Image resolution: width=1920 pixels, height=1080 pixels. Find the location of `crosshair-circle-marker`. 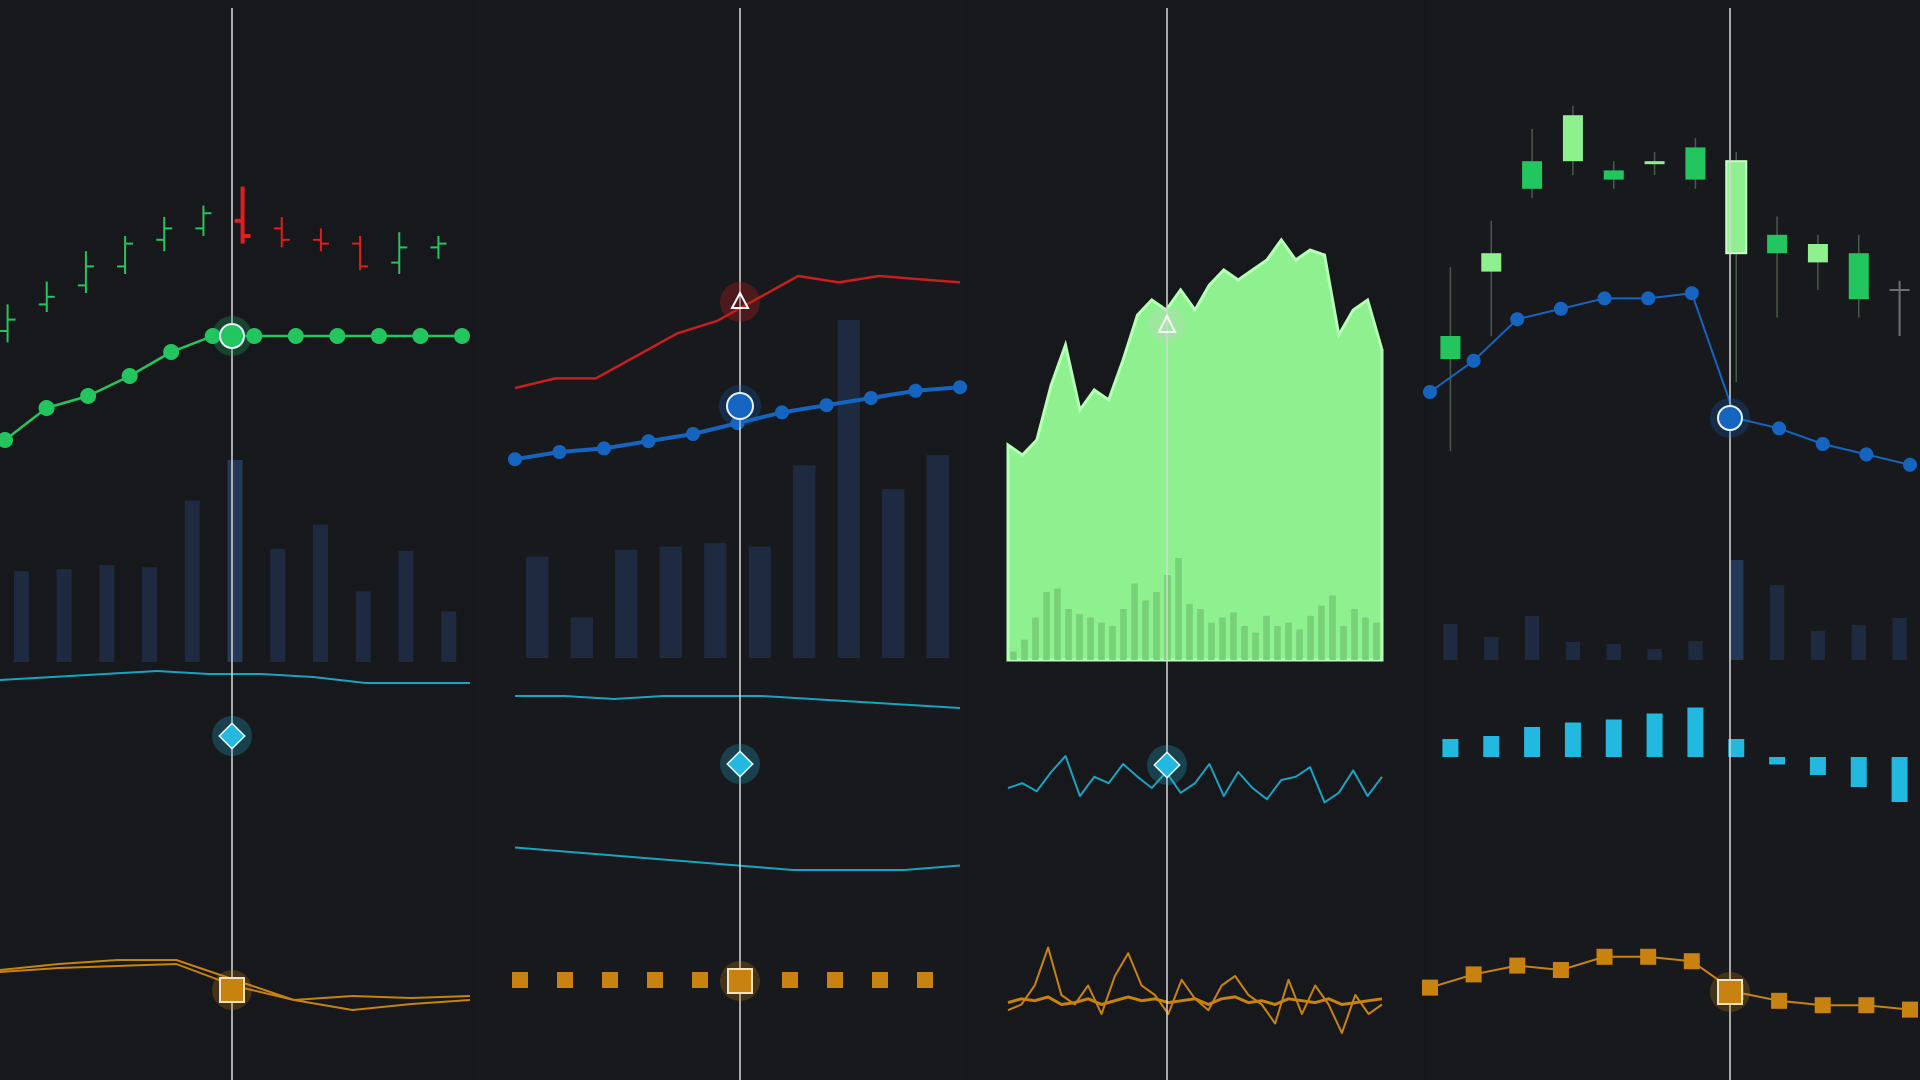

crosshair-circle-marker is located at coordinates (1730, 418).